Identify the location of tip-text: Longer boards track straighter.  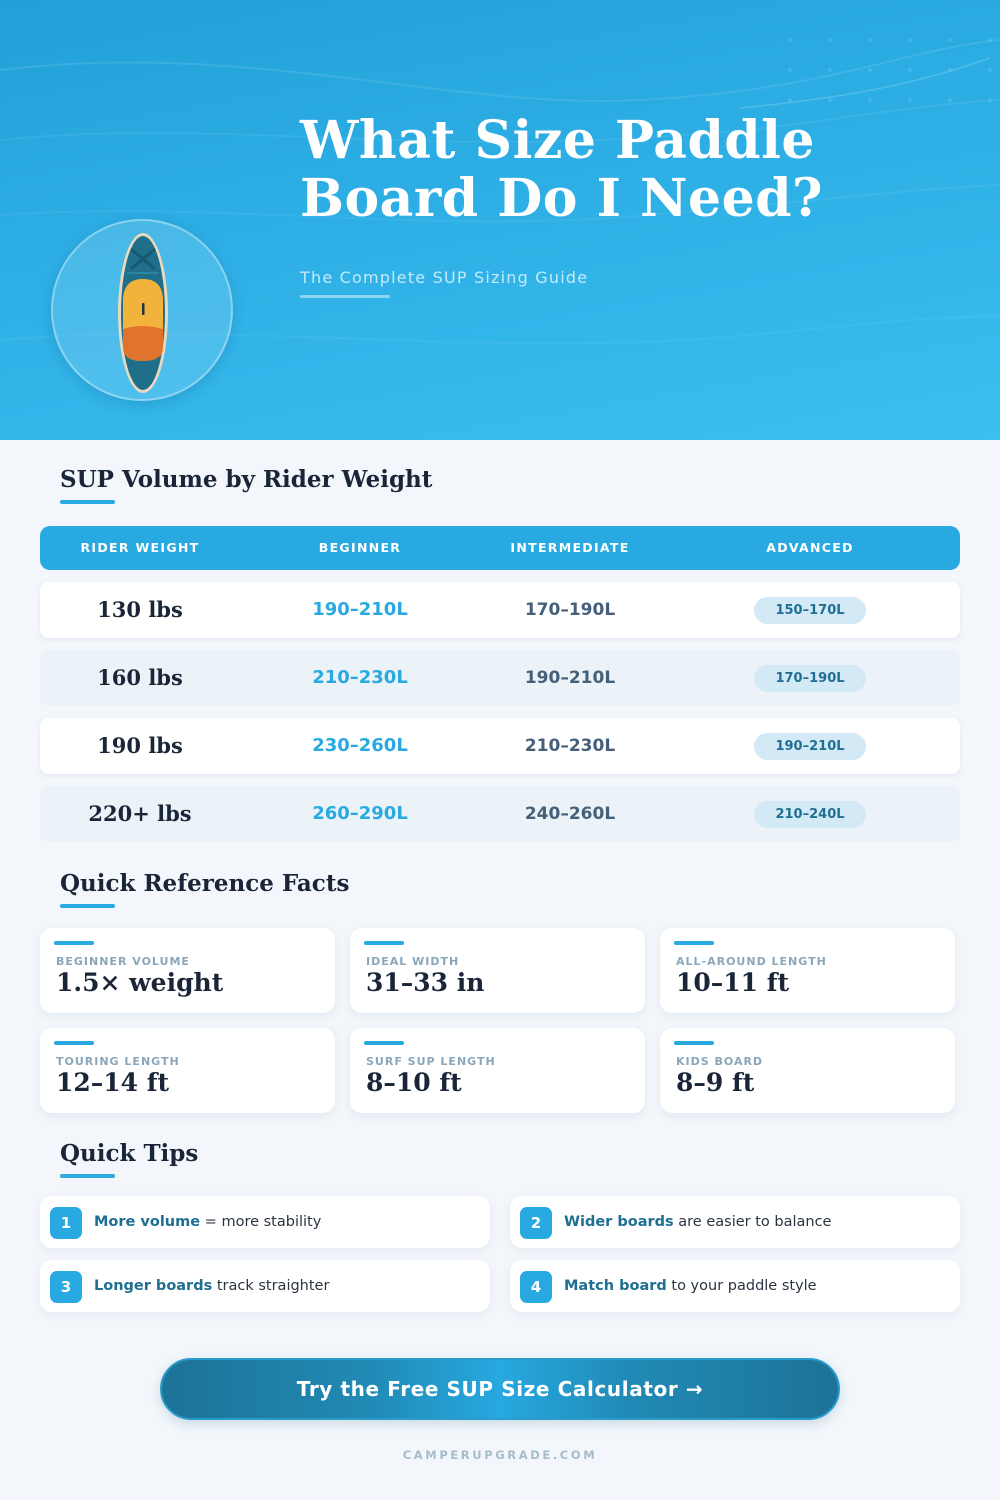
(211, 1286).